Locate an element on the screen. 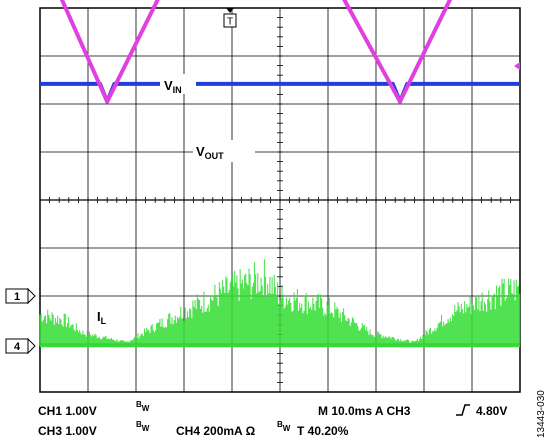  readout-line2-mid: CH4 200mA Ω is located at coordinates (216, 431).